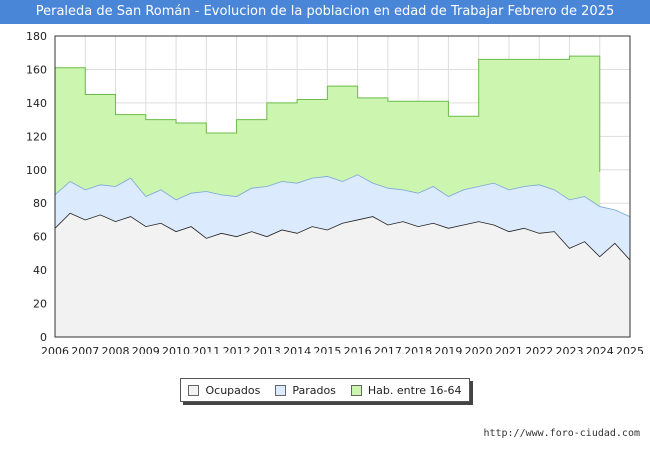  I want to click on legend-swatch-hab, so click(356, 390).